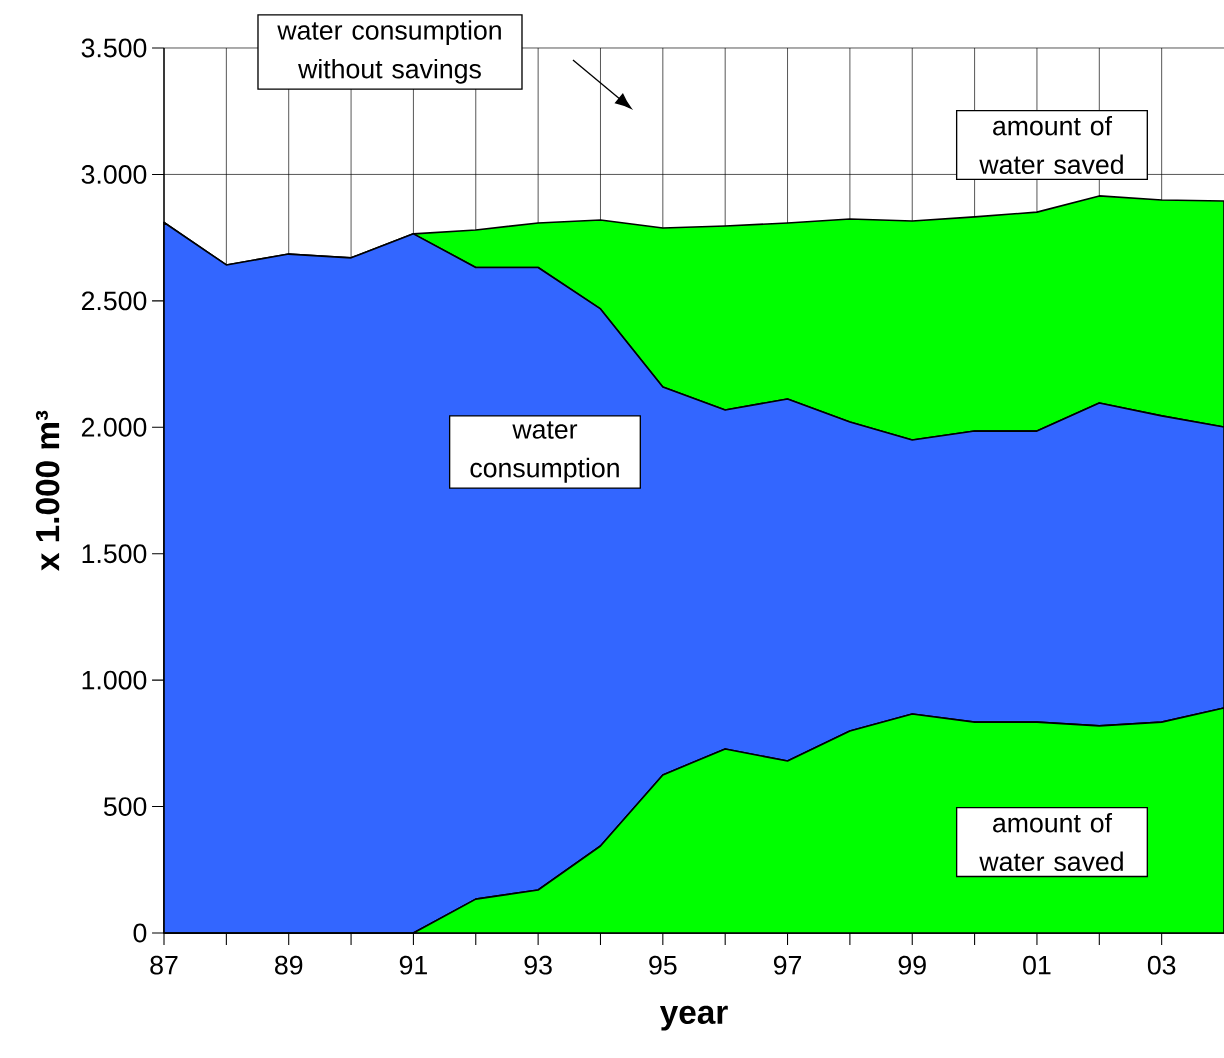 The image size is (1224, 1058). What do you see at coordinates (114, 48) in the screenshot?
I see `y-tick-label: 3.500` at bounding box center [114, 48].